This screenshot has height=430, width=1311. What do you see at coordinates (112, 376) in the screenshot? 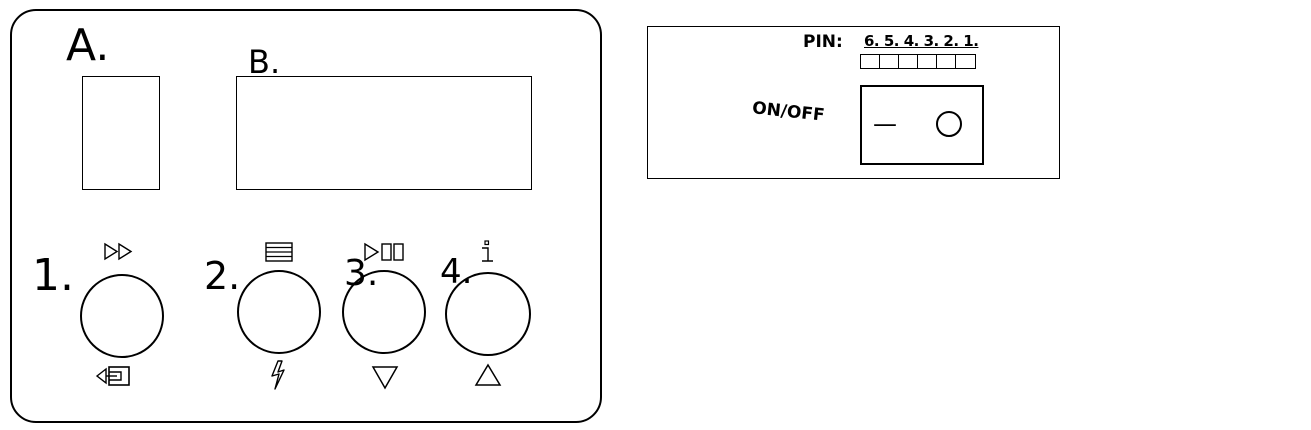
I see `enter-icon` at bounding box center [112, 376].